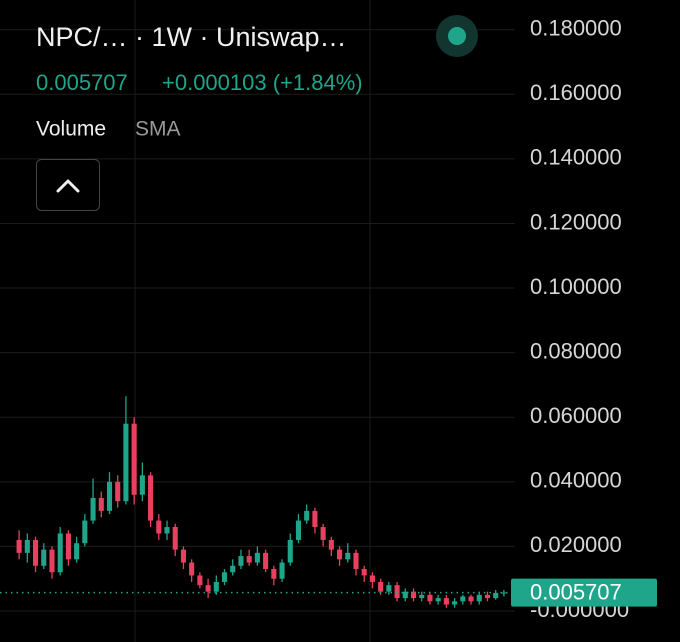  Describe the element at coordinates (457, 36) in the screenshot. I see `status-dot` at that location.